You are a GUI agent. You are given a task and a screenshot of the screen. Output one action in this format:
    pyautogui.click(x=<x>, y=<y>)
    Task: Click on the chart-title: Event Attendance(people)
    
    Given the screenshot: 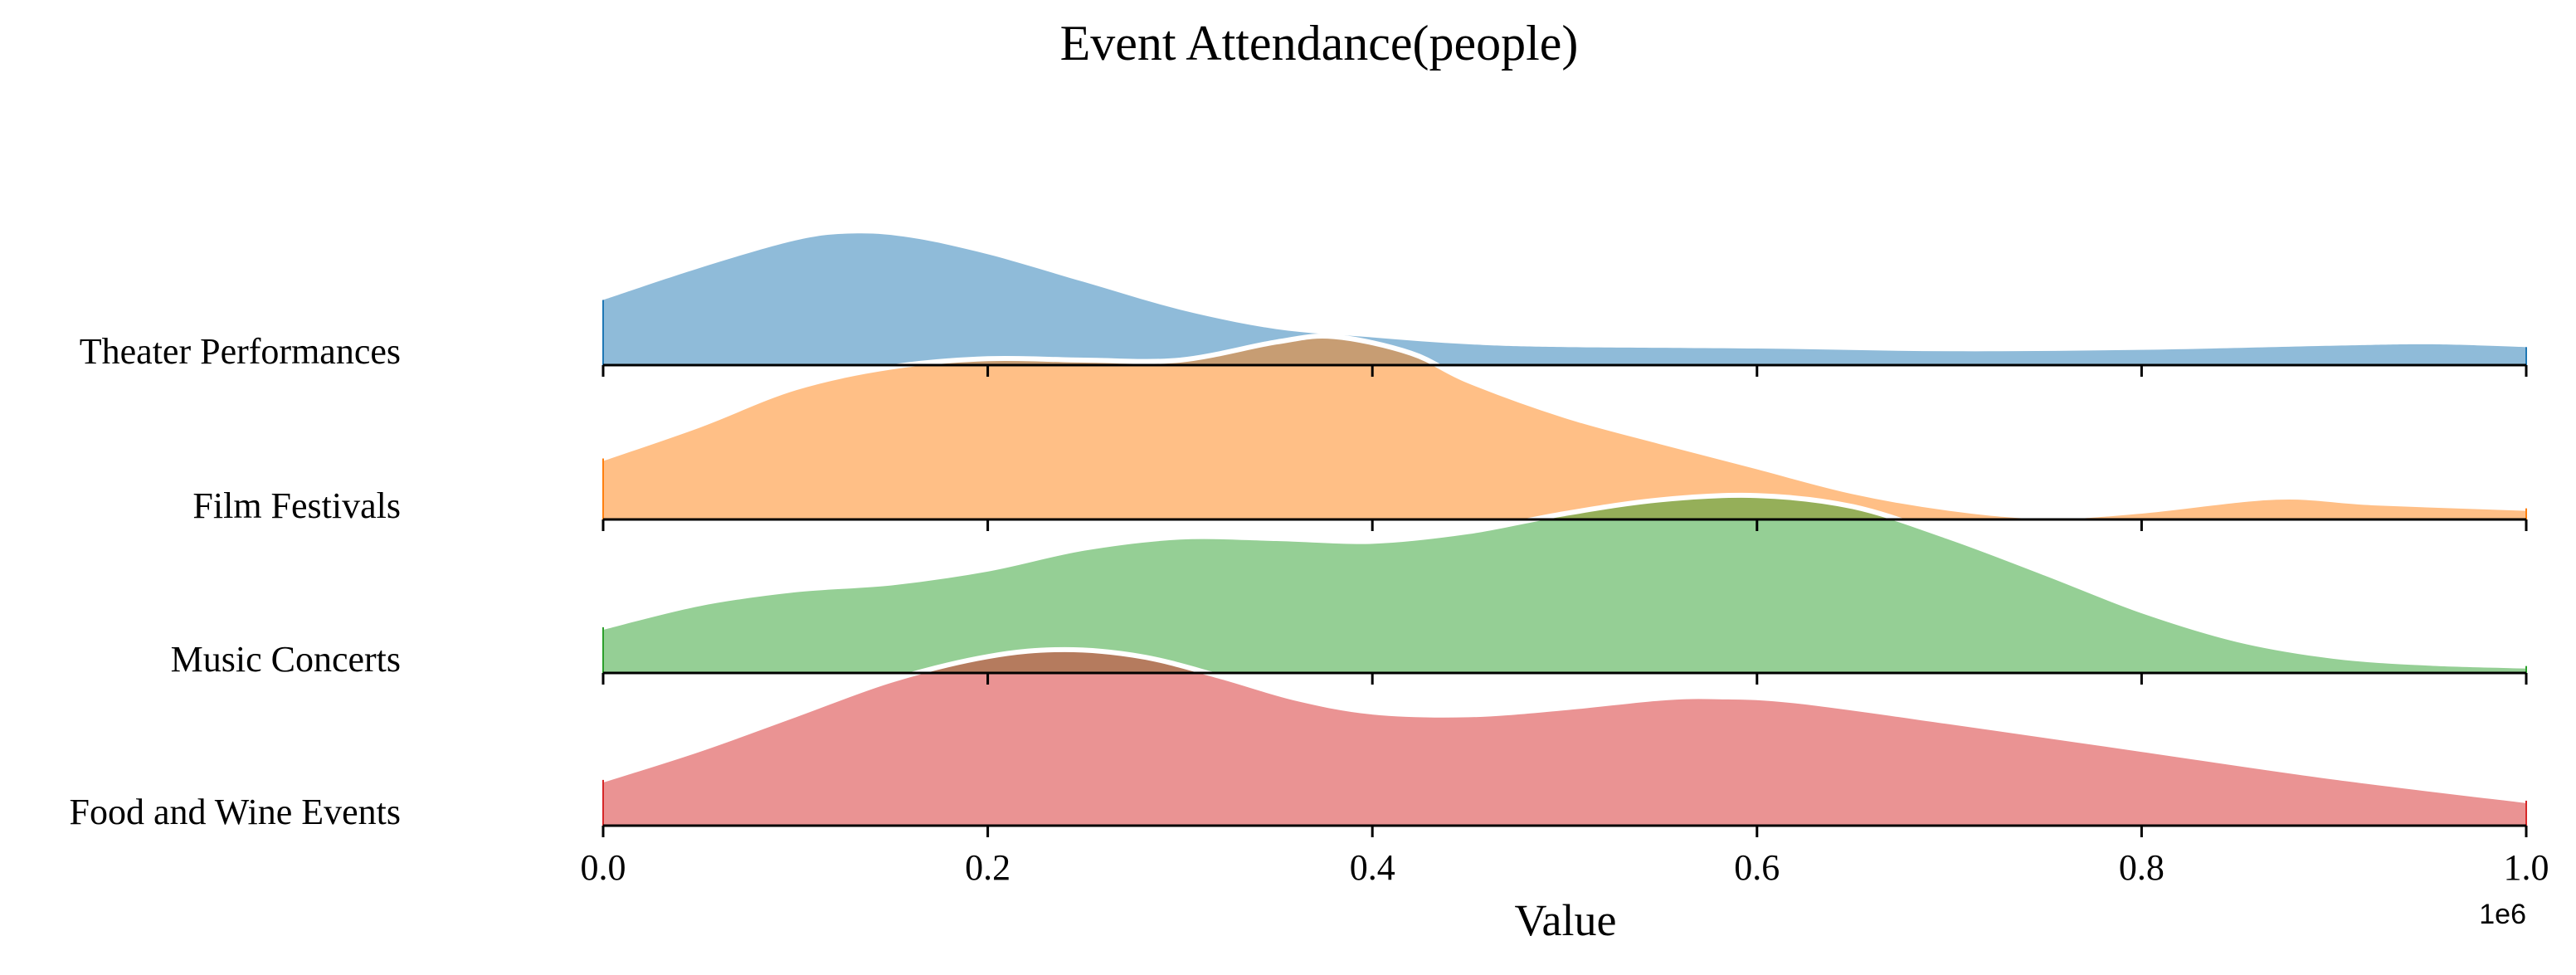 What is the action you would take?
    pyautogui.click(x=1319, y=43)
    